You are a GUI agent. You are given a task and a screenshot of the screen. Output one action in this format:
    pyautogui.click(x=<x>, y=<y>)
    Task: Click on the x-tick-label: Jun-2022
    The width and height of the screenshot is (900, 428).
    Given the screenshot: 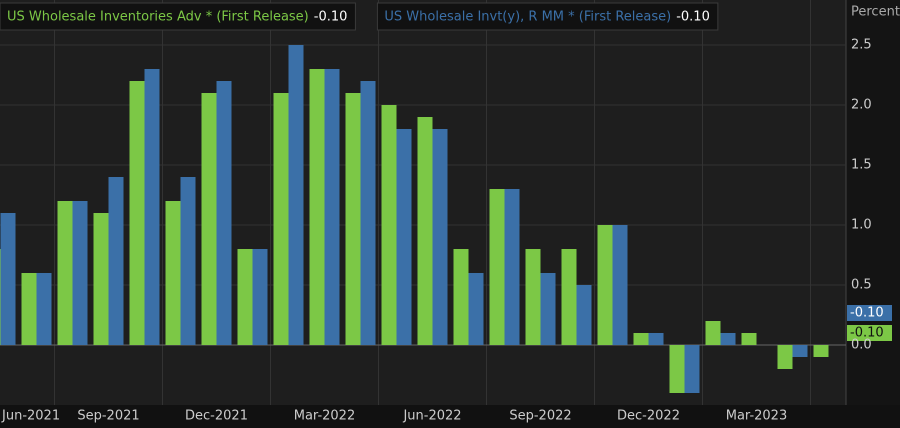 What is the action you would take?
    pyautogui.click(x=431, y=416)
    